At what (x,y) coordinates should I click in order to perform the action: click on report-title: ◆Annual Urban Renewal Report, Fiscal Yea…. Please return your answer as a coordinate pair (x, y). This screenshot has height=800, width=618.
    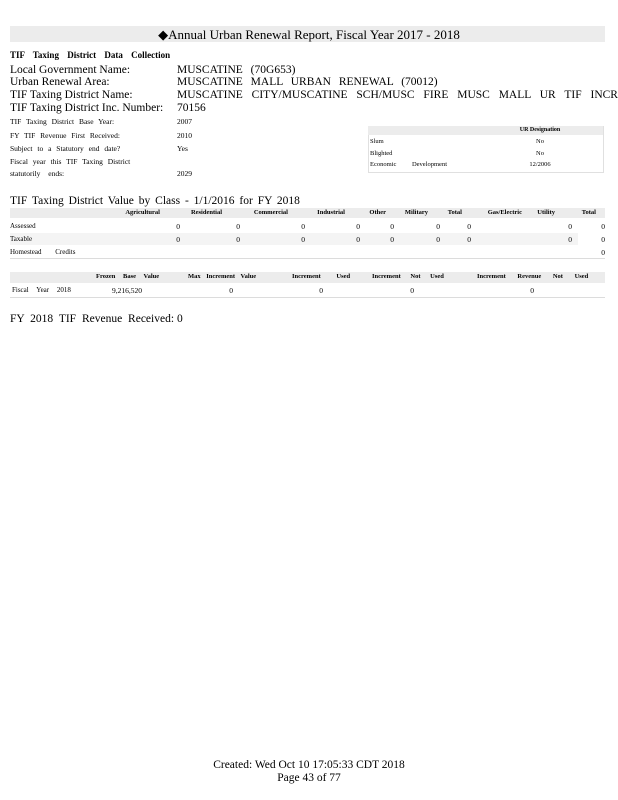
    Looking at the image, I should click on (309, 34).